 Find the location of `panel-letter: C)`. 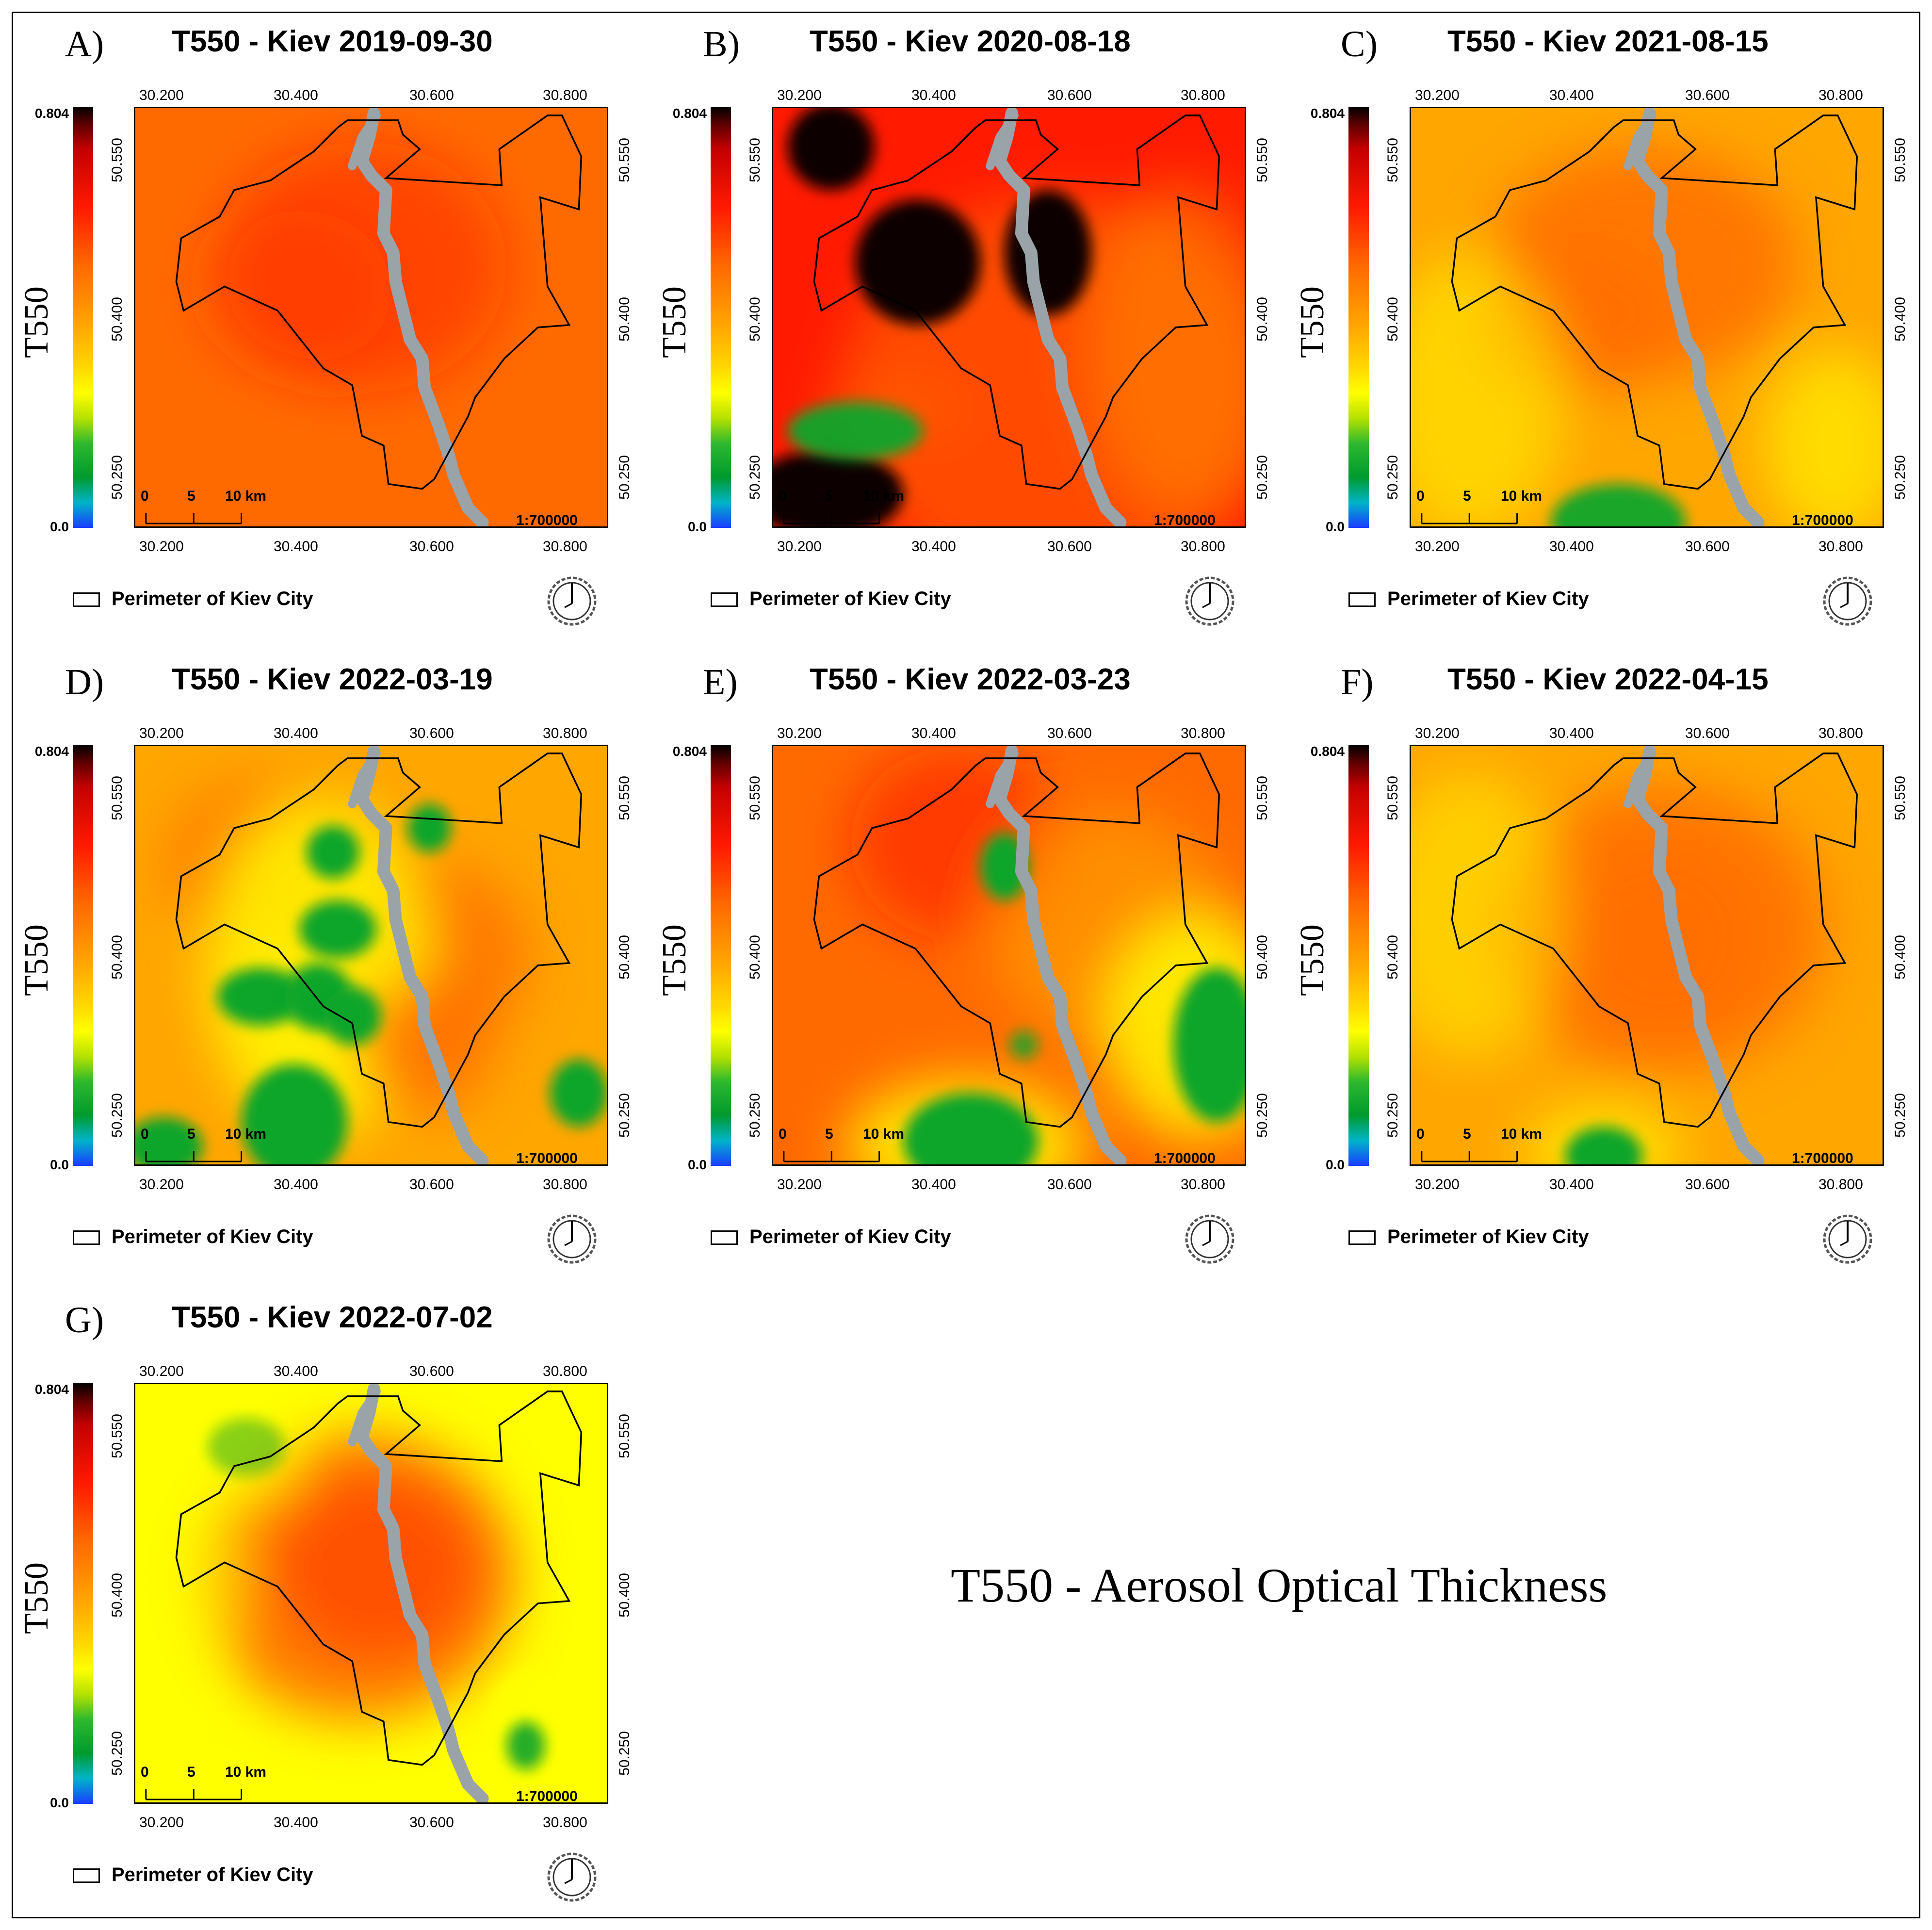

panel-letter: C) is located at coordinates (1360, 44).